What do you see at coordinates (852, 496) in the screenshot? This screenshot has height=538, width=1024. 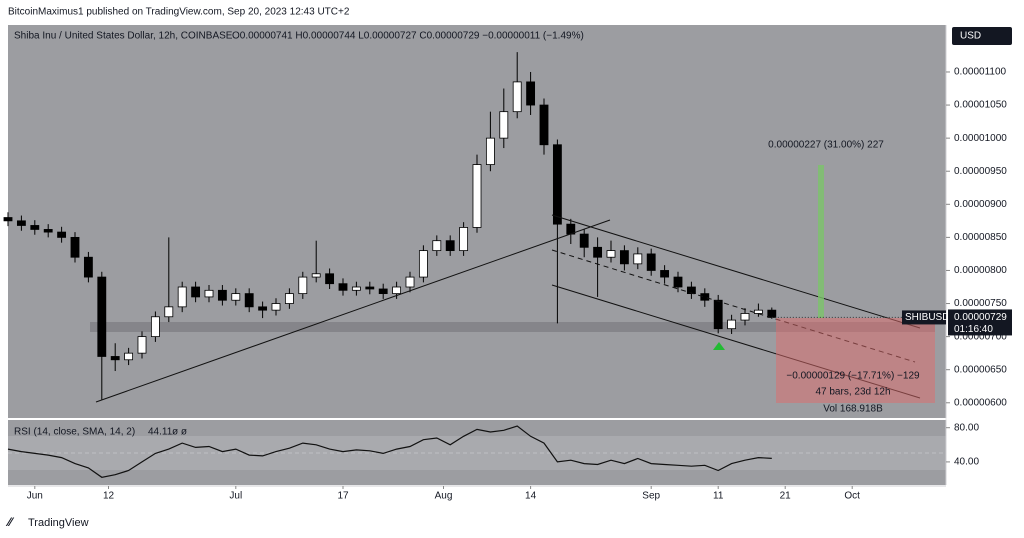 I see `x-tick-label: Oct` at bounding box center [852, 496].